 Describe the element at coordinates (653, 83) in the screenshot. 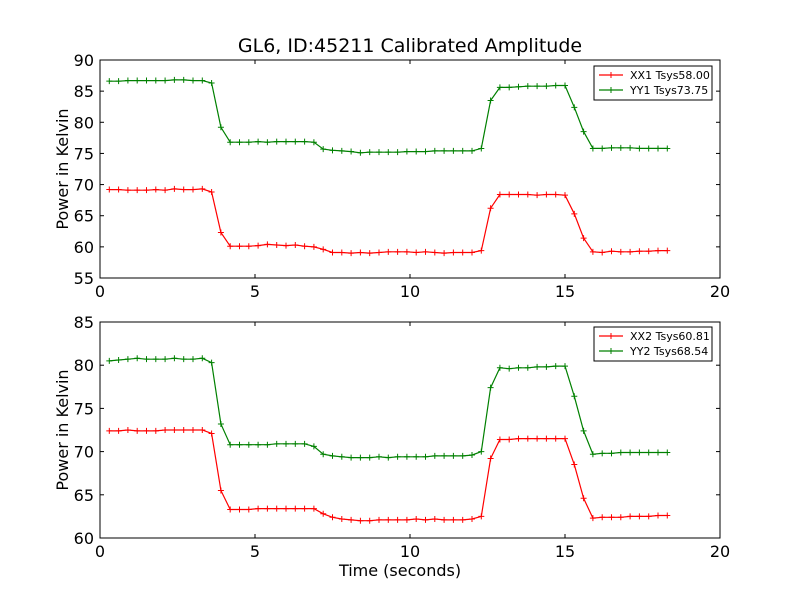

I see `panel-1-legend-box` at that location.